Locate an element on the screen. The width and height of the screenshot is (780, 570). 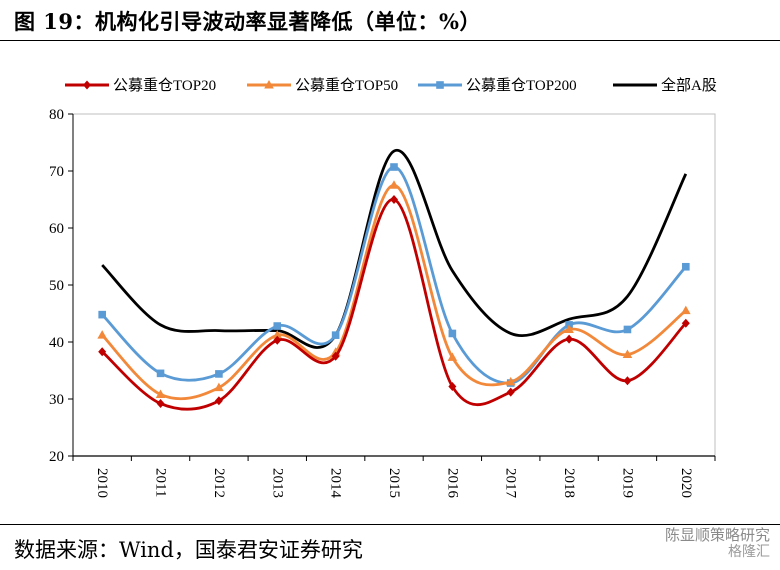
x-tick-label: 2020 is located at coordinates (686, 483).